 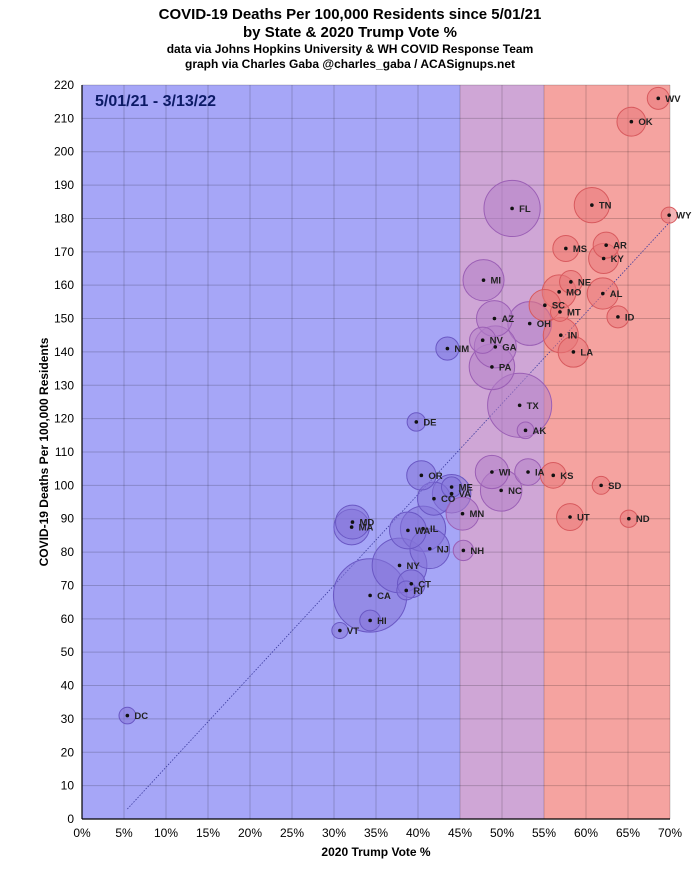 I want to click on point-label-pa: PA, so click(x=505, y=367).